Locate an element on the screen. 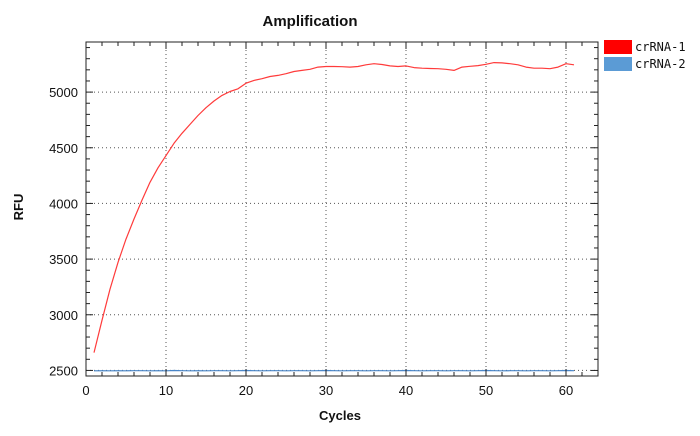  y-tick-label: 2500 is located at coordinates (63, 370).